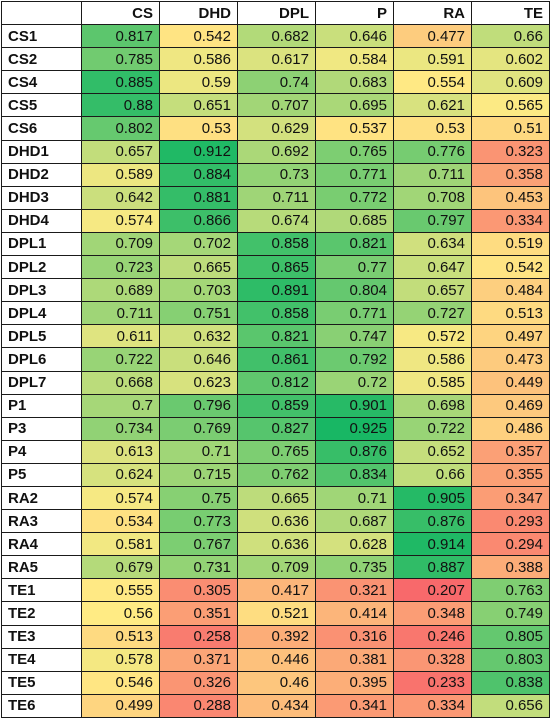 Image resolution: width=550 pixels, height=721 pixels. Describe the element at coordinates (276, 567) in the screenshot. I see `heatmap-cell: 0.709` at that location.